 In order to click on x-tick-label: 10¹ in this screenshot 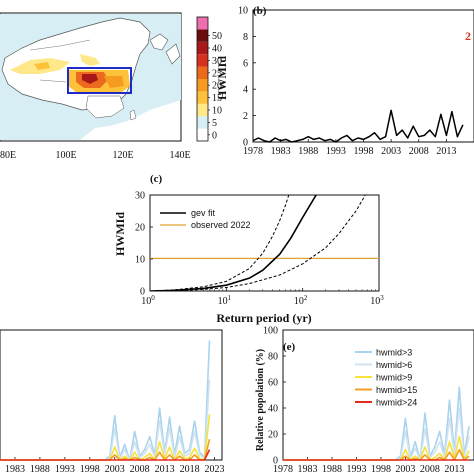, I will do `click(225, 300)`.